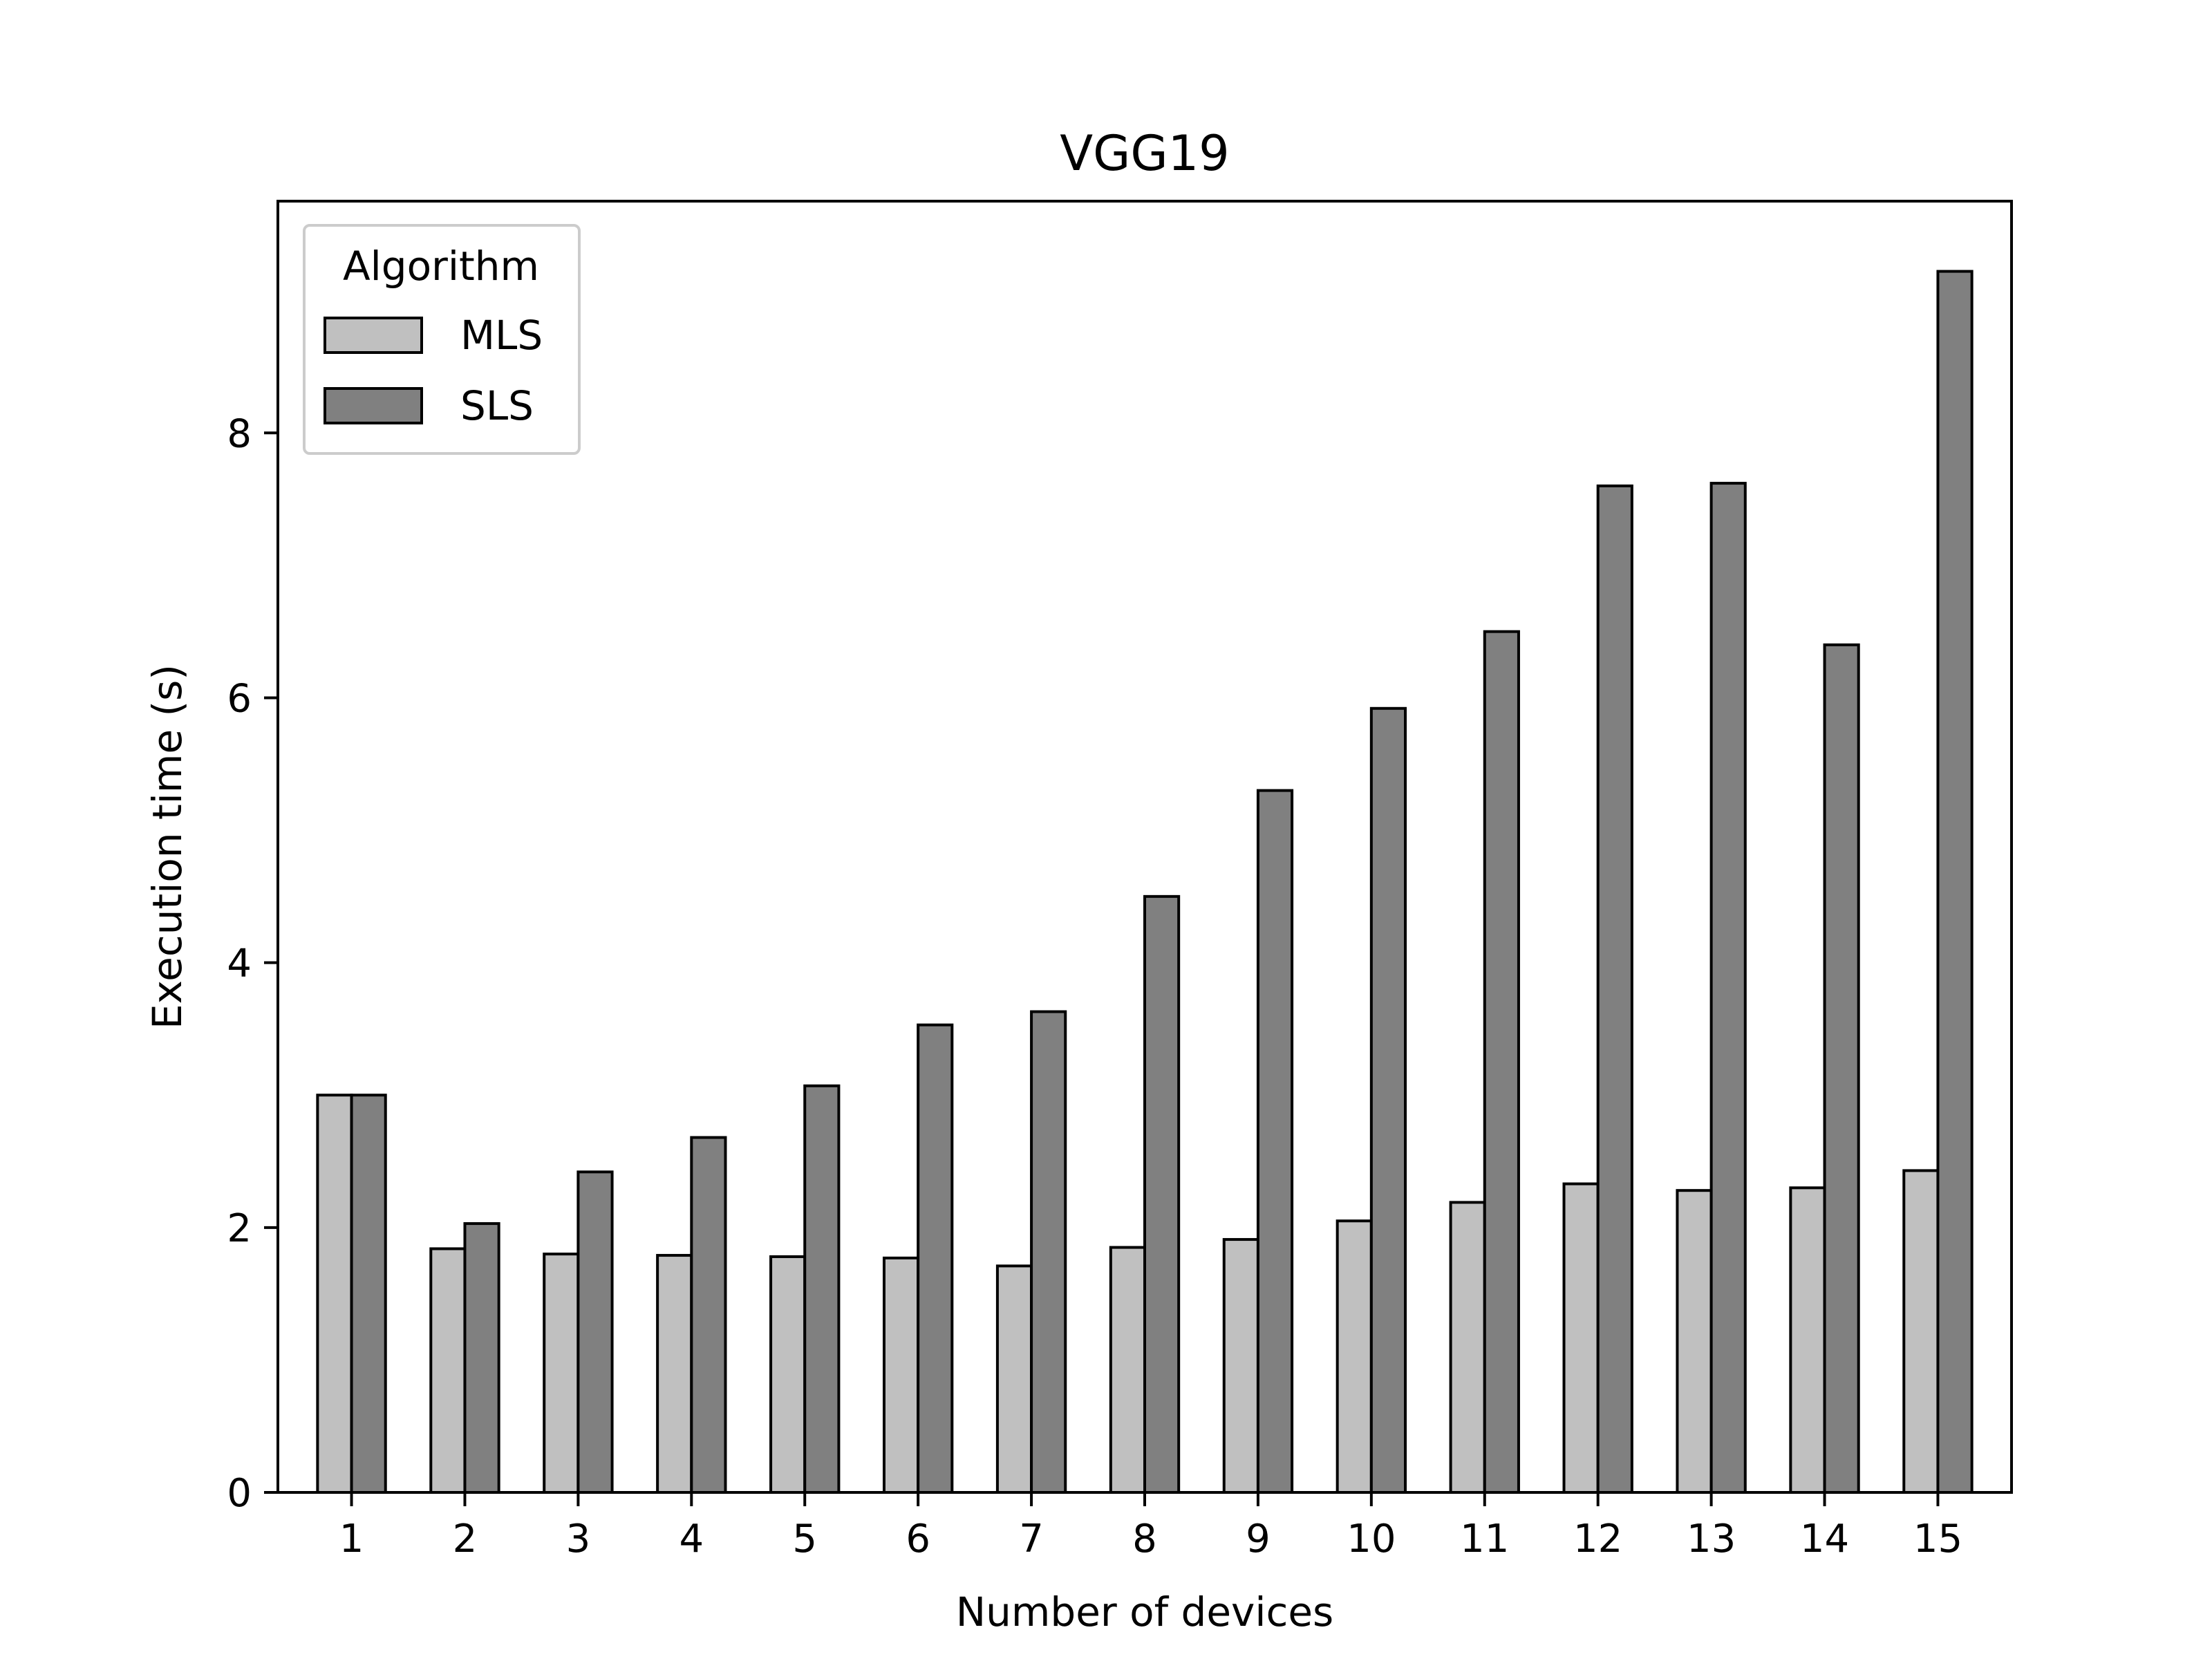 The height and width of the screenshot is (1659, 2212). I want to click on legend-label-mls: MLS, so click(501, 335).